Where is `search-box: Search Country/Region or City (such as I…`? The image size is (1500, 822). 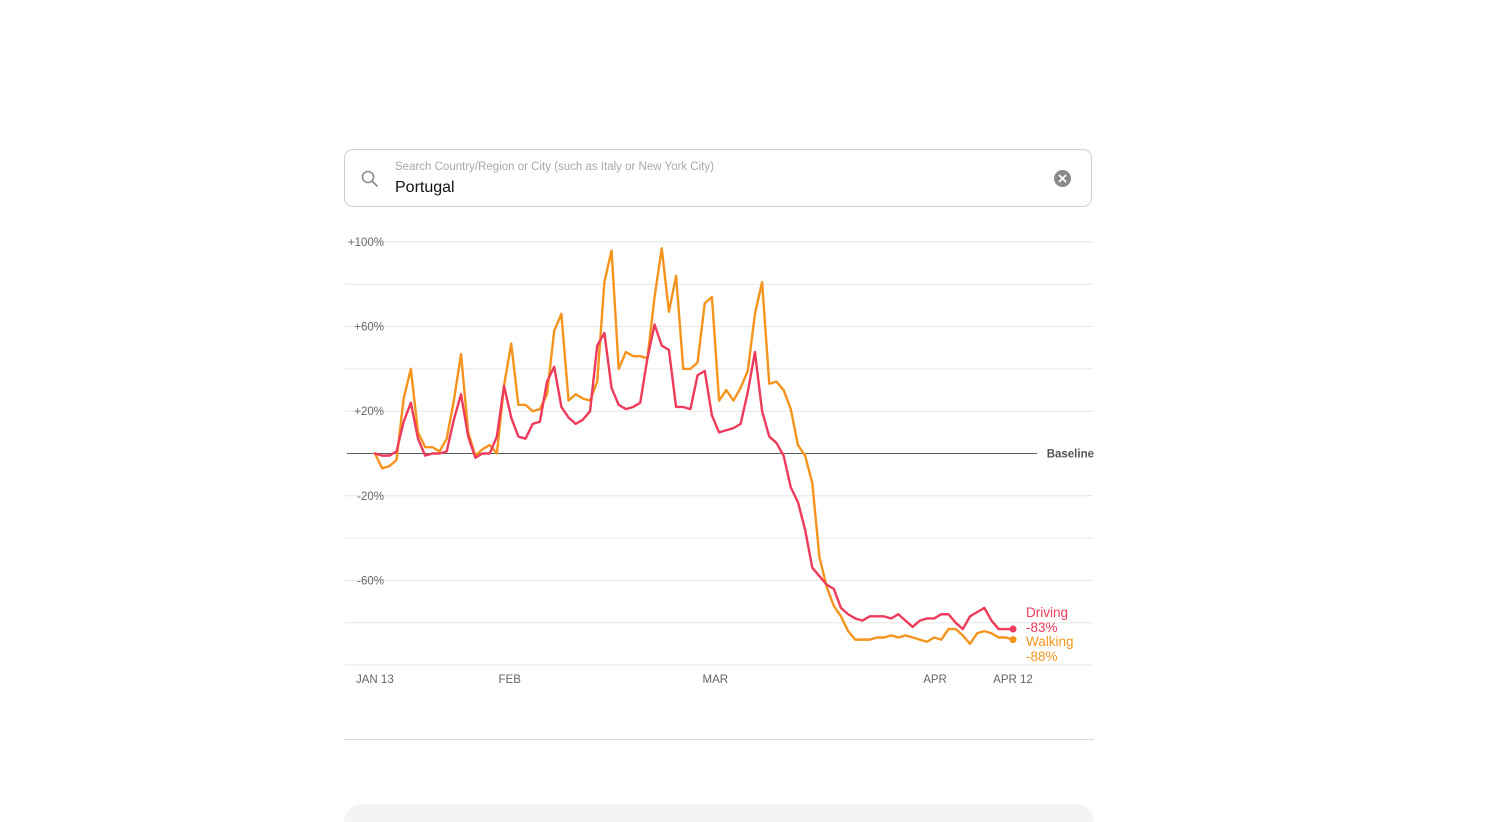 search-box: Search Country/Region or City (such as I… is located at coordinates (718, 178).